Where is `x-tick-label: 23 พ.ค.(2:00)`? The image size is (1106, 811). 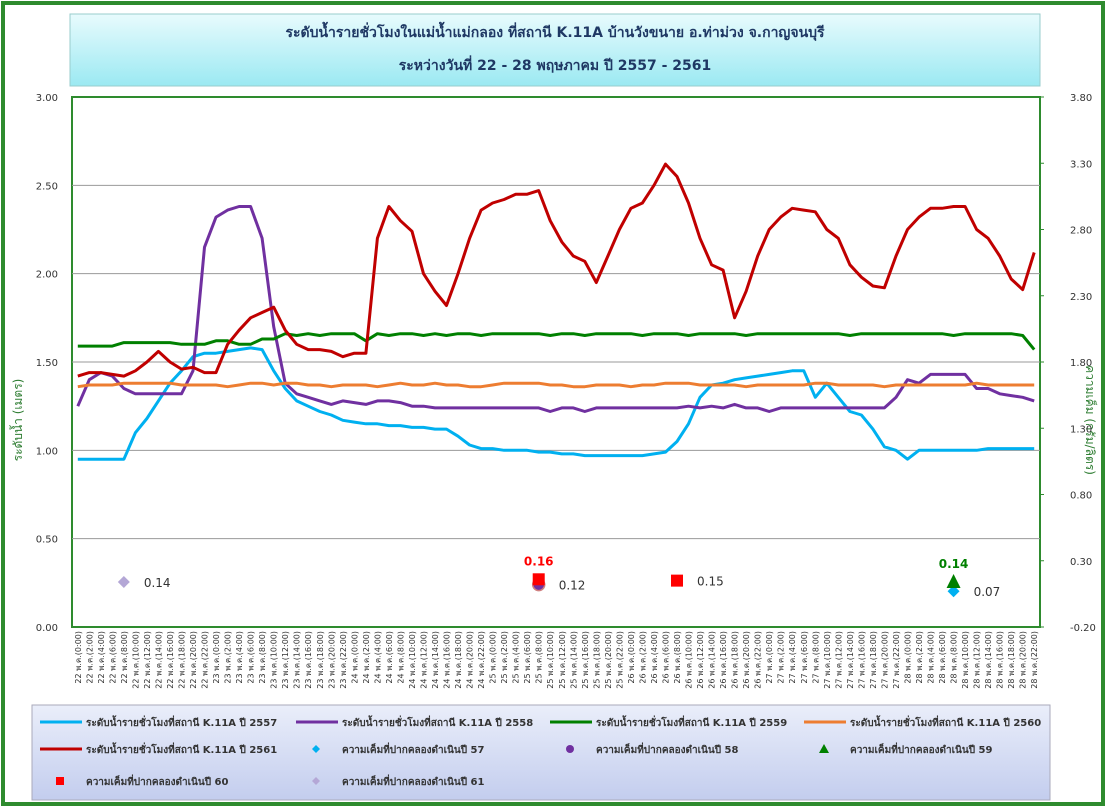
x-tick-label: 23 พ.ค.(2:00) is located at coordinates (228, 657).